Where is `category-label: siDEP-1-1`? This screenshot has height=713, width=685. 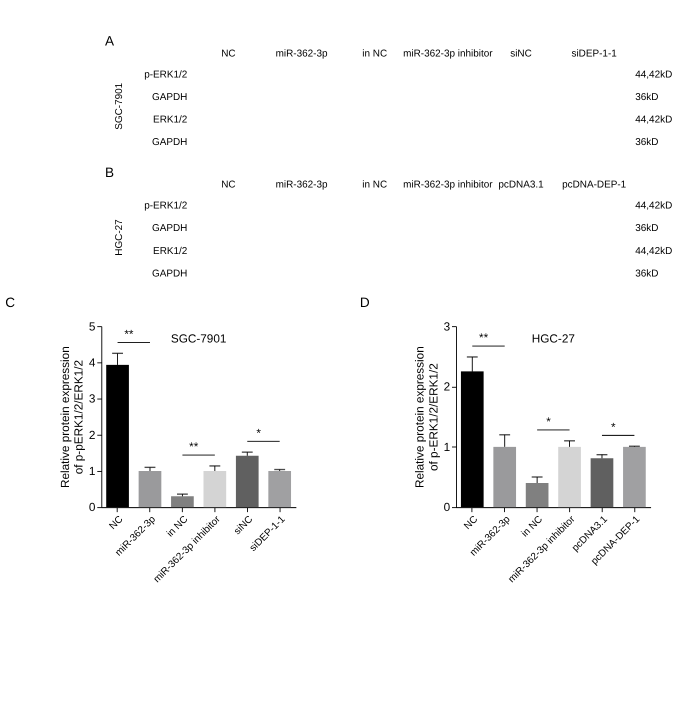
category-label: siDEP-1-1 is located at coordinates (594, 54).